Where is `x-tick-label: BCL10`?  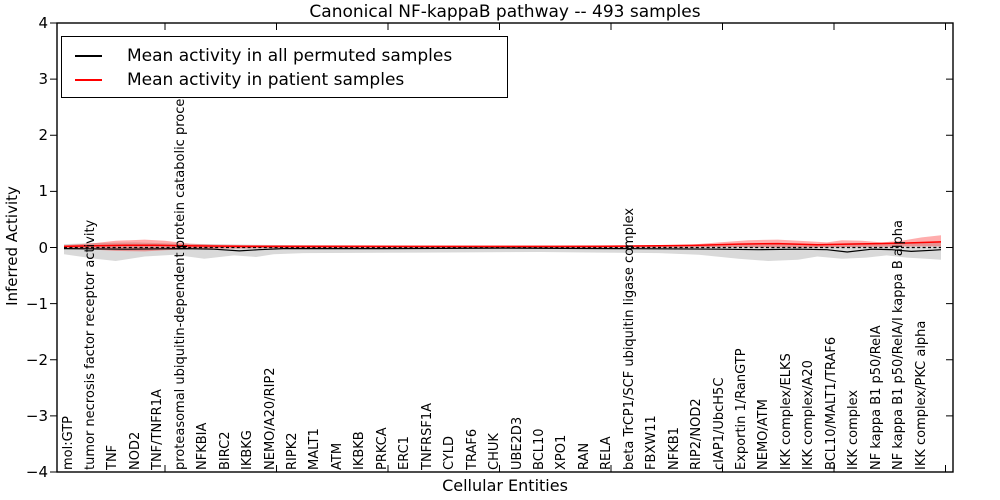 x-tick-label: BCL10 is located at coordinates (539, 449).